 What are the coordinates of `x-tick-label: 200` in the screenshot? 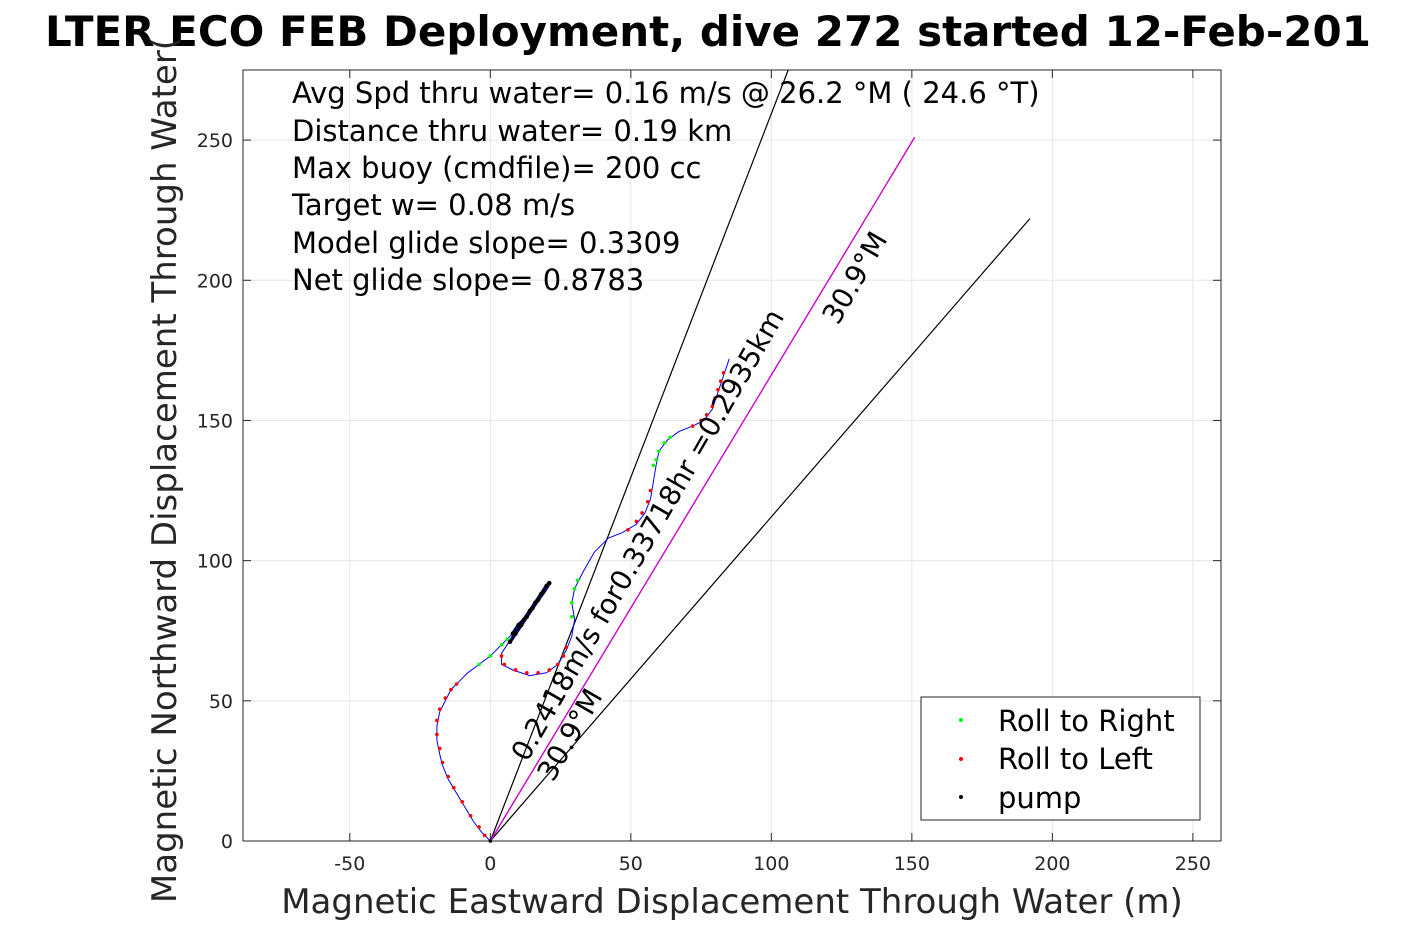 It's located at (1052, 864).